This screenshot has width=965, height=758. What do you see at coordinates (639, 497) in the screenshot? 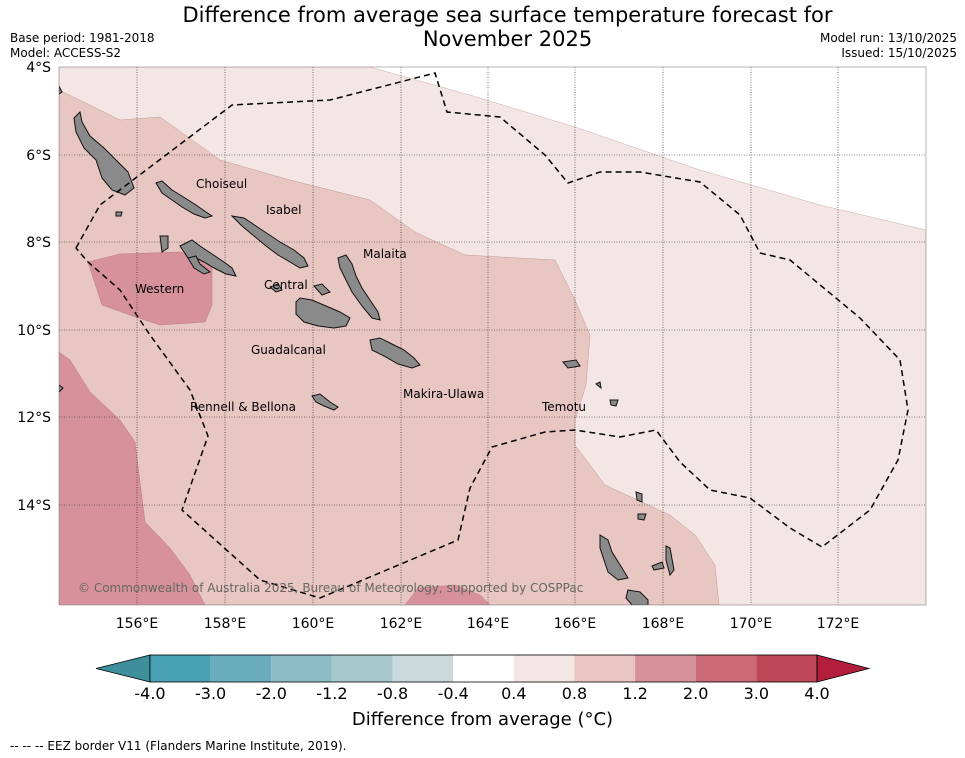
I see `island-vanuatu-north` at bounding box center [639, 497].